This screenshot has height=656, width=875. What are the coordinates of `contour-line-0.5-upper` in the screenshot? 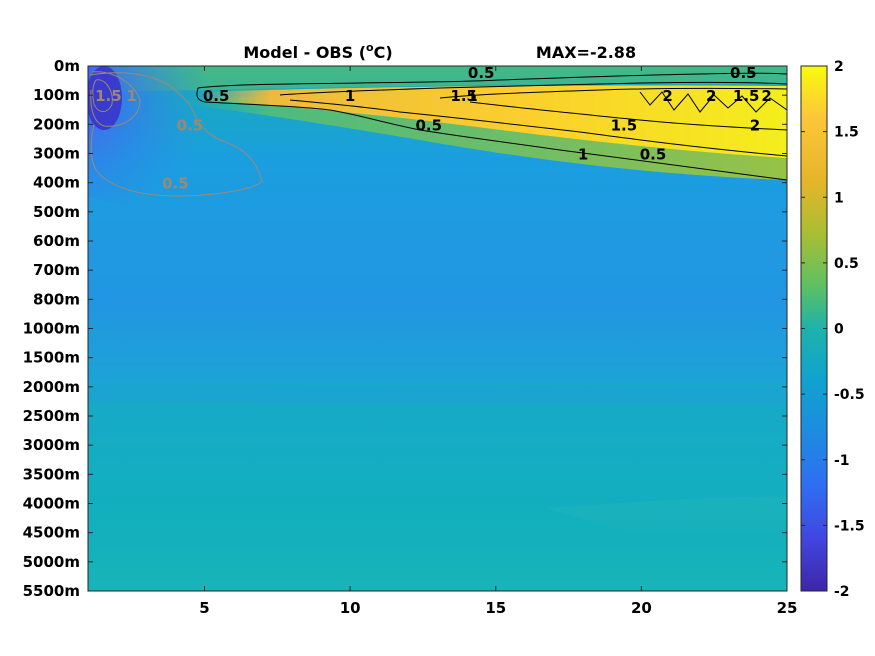 It's located at (491, 134).